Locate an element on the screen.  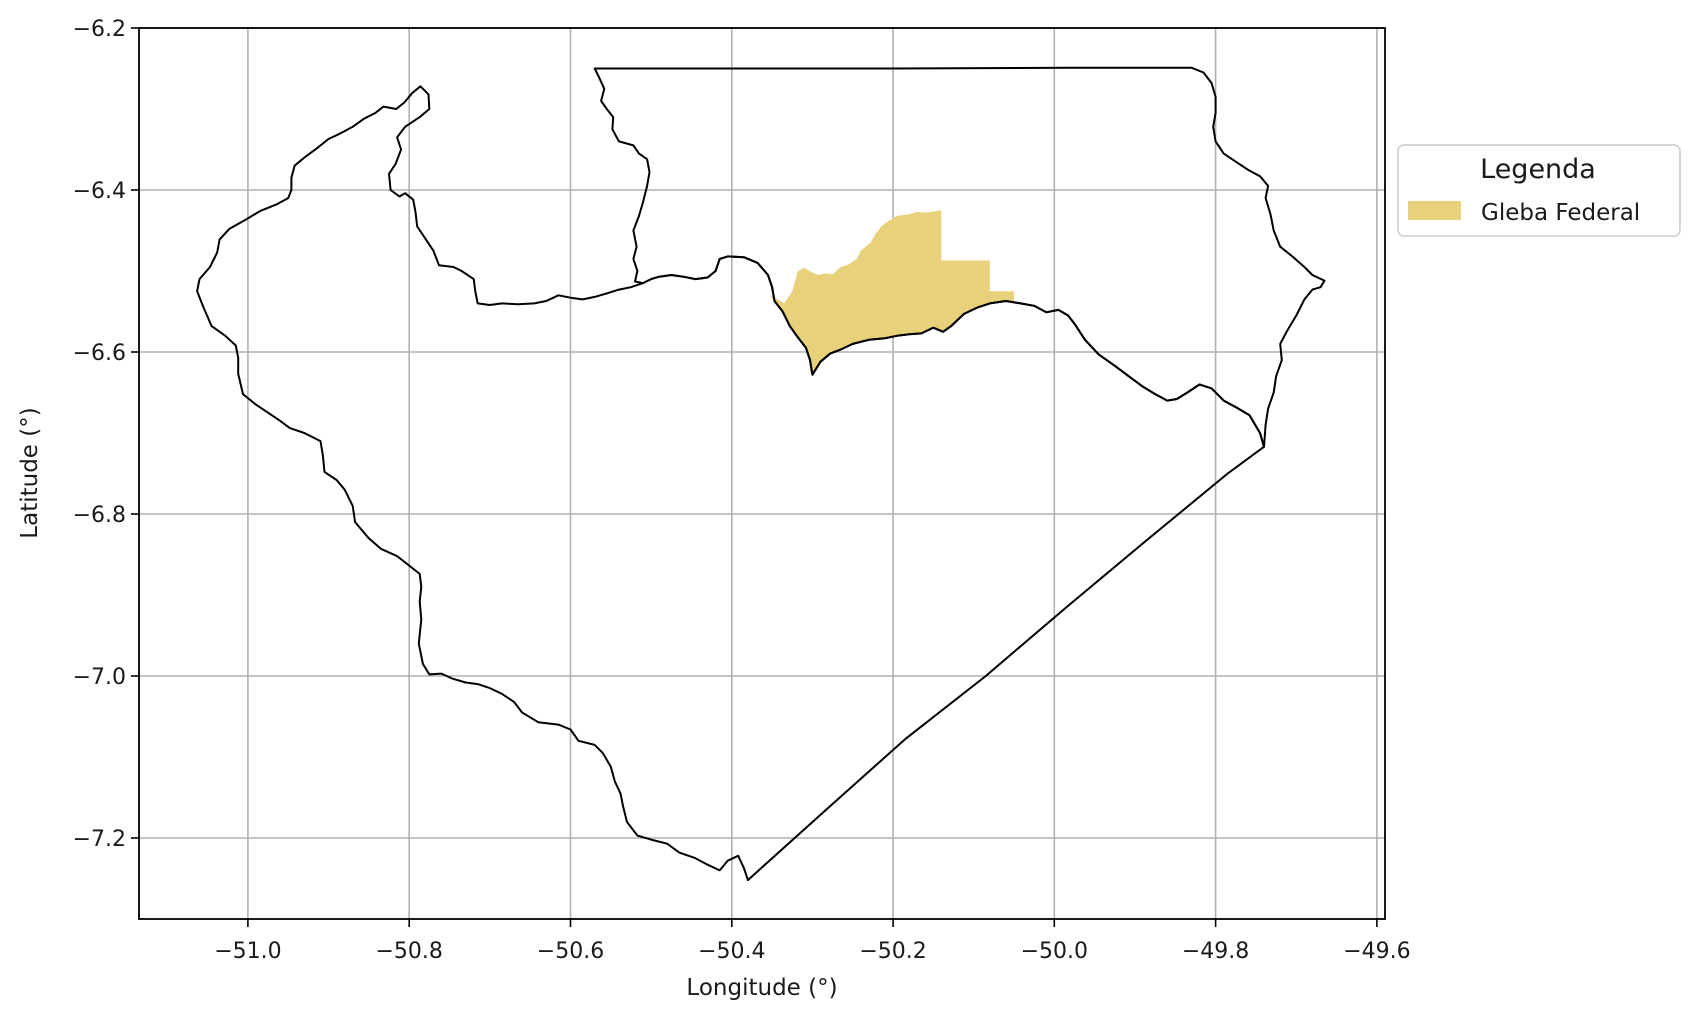
y-tick-label: −7.2 is located at coordinates (99, 839).